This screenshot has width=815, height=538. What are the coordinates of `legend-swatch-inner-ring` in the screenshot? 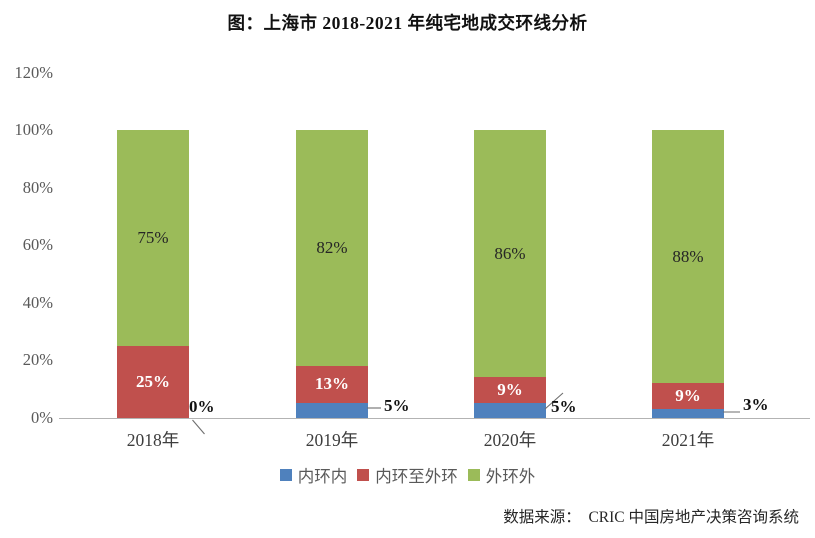 It's located at (285, 475).